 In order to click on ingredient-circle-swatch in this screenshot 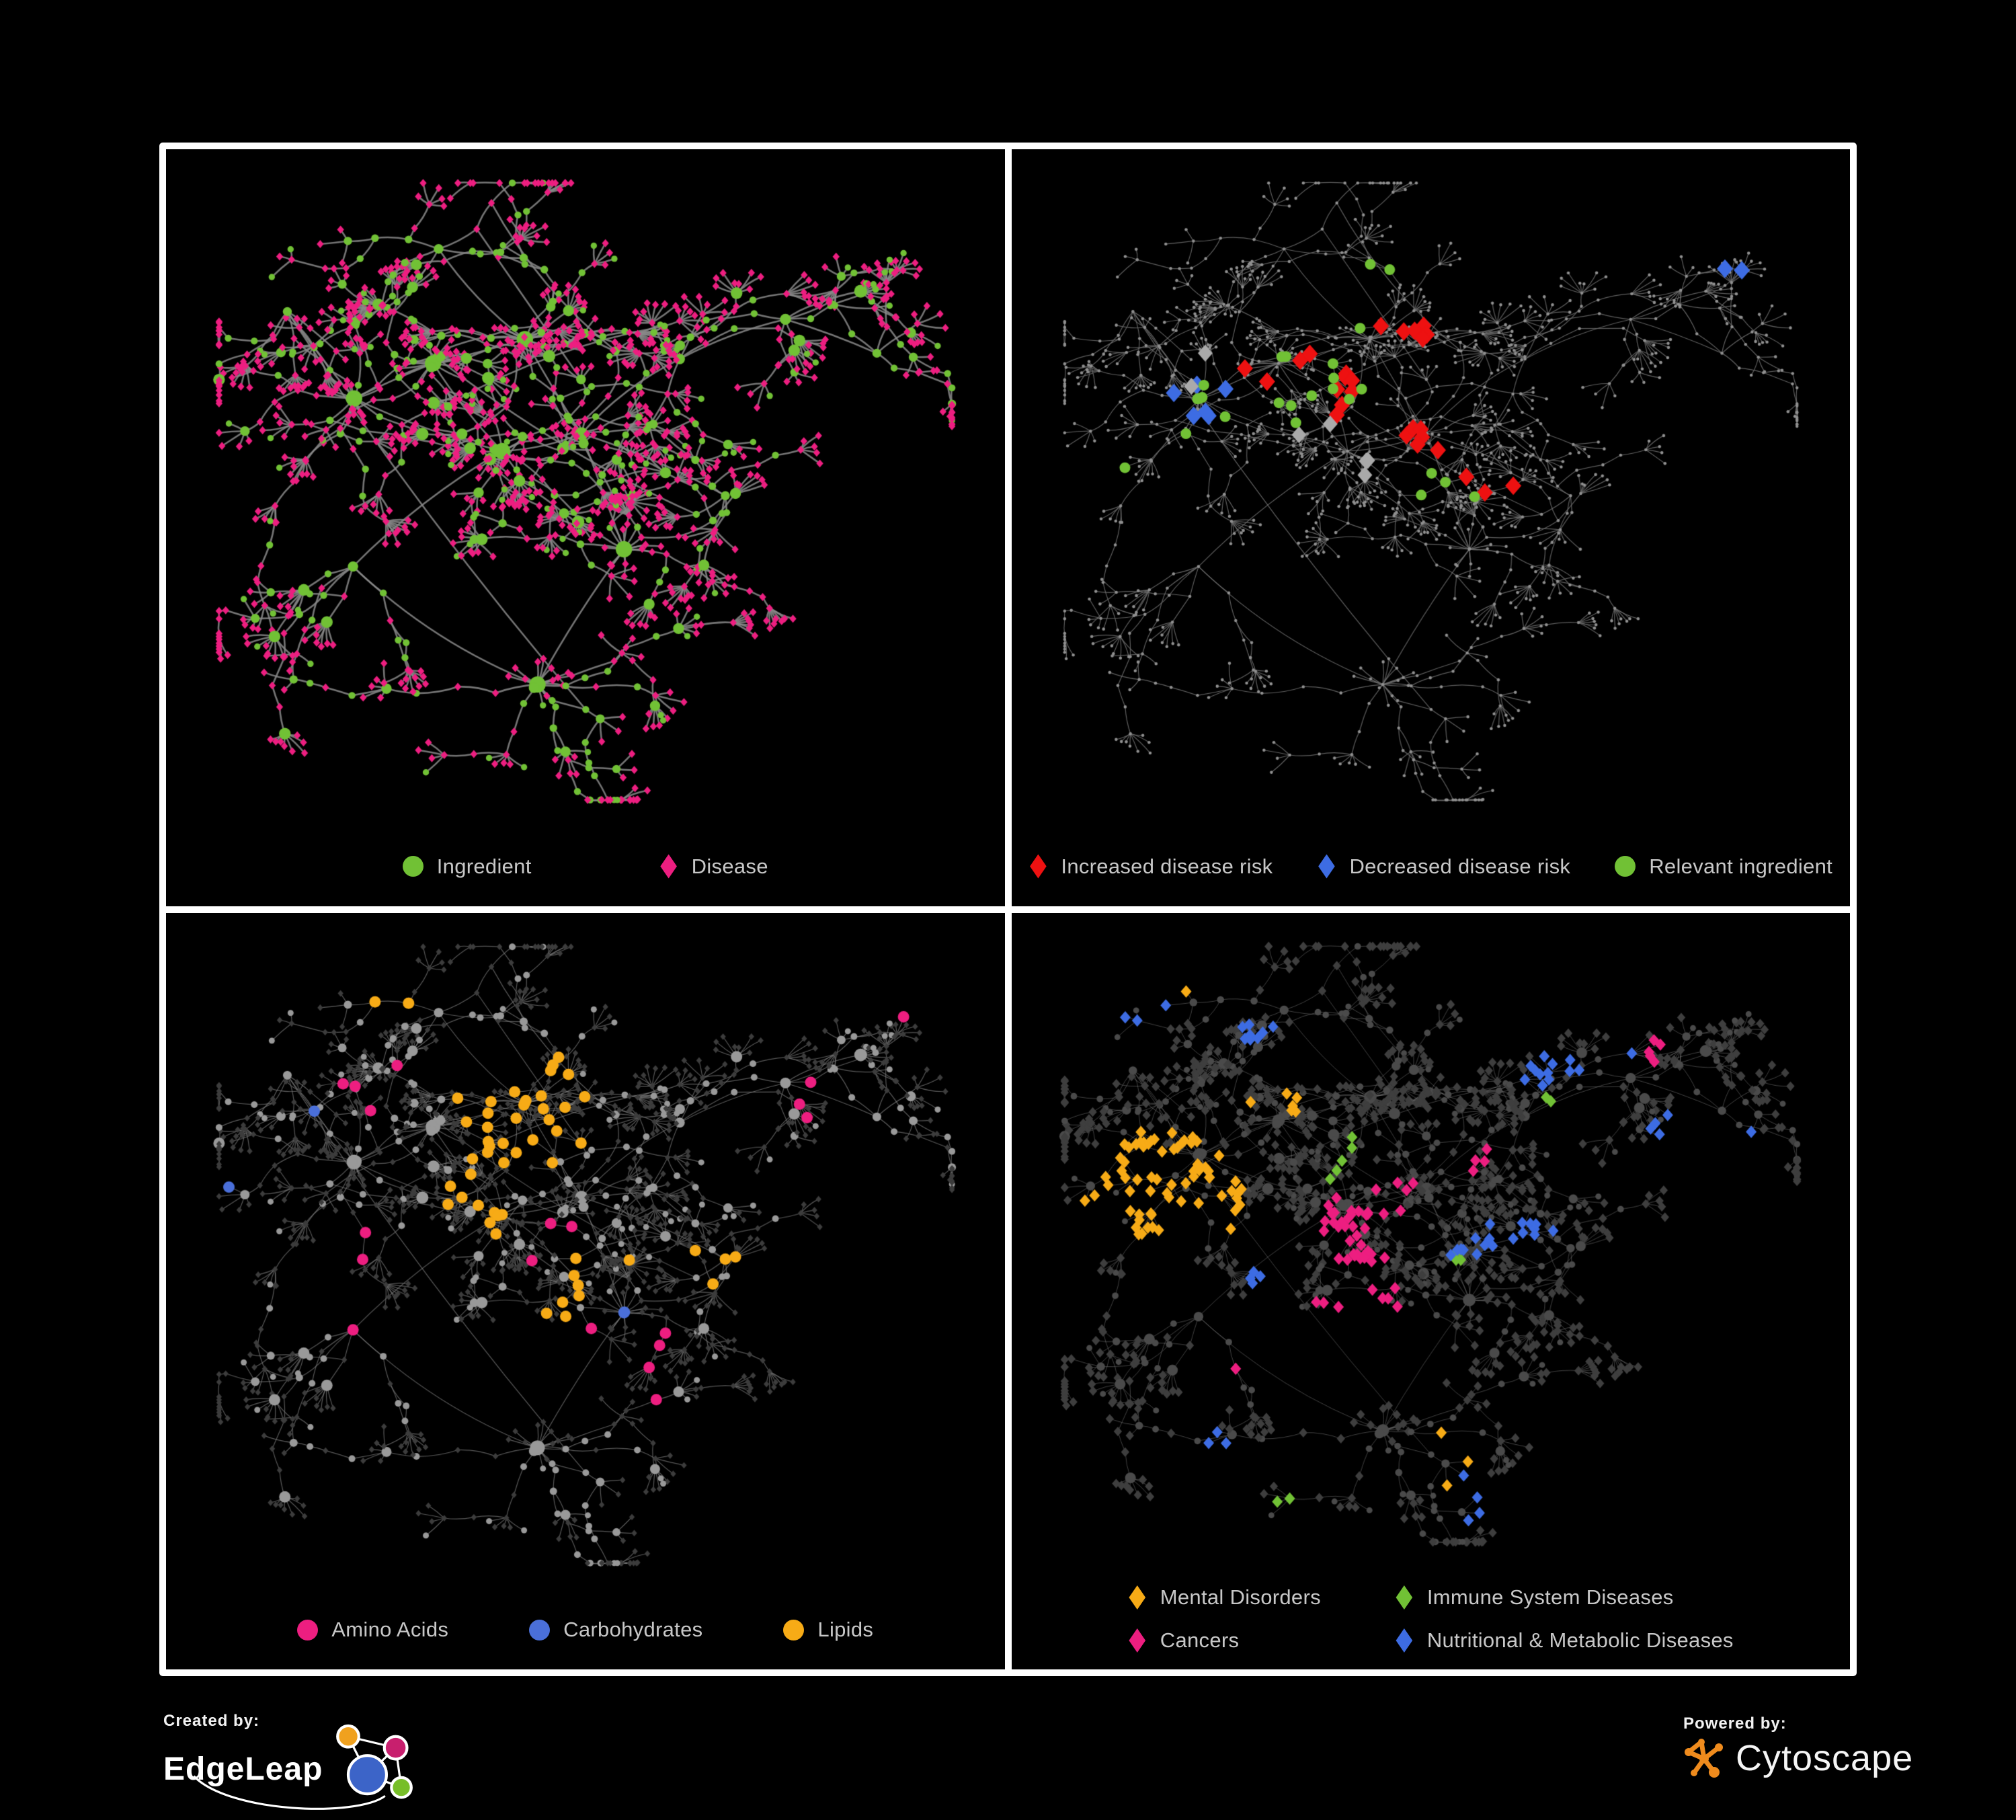, I will do `click(413, 866)`.